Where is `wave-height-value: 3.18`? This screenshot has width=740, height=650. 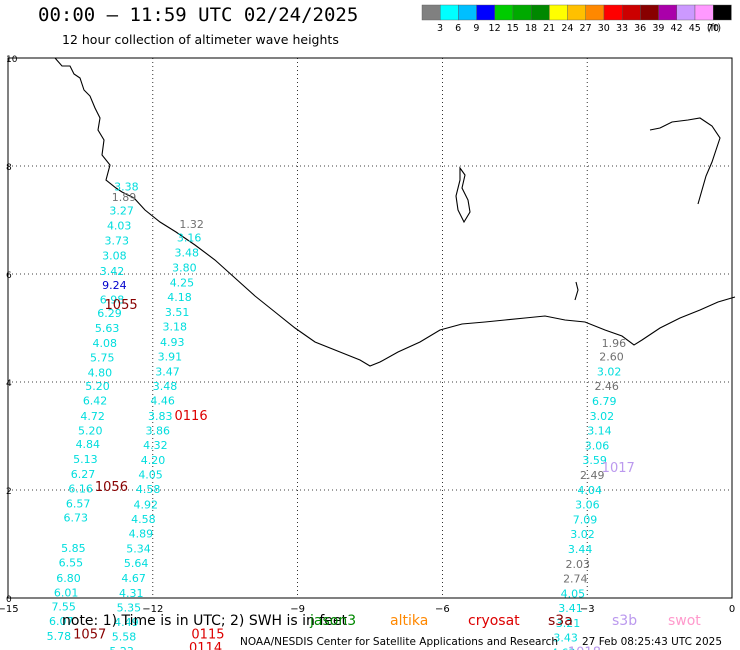 wave-height-value: 3.18 is located at coordinates (174, 327).